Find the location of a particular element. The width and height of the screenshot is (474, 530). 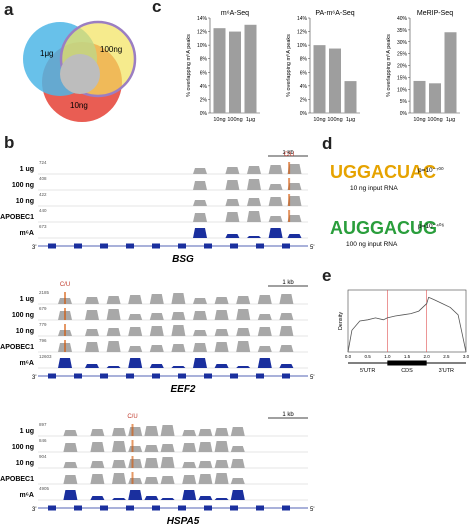

venn-diagram: 1μg 100ng 10ng is located at coordinates (80, 71).